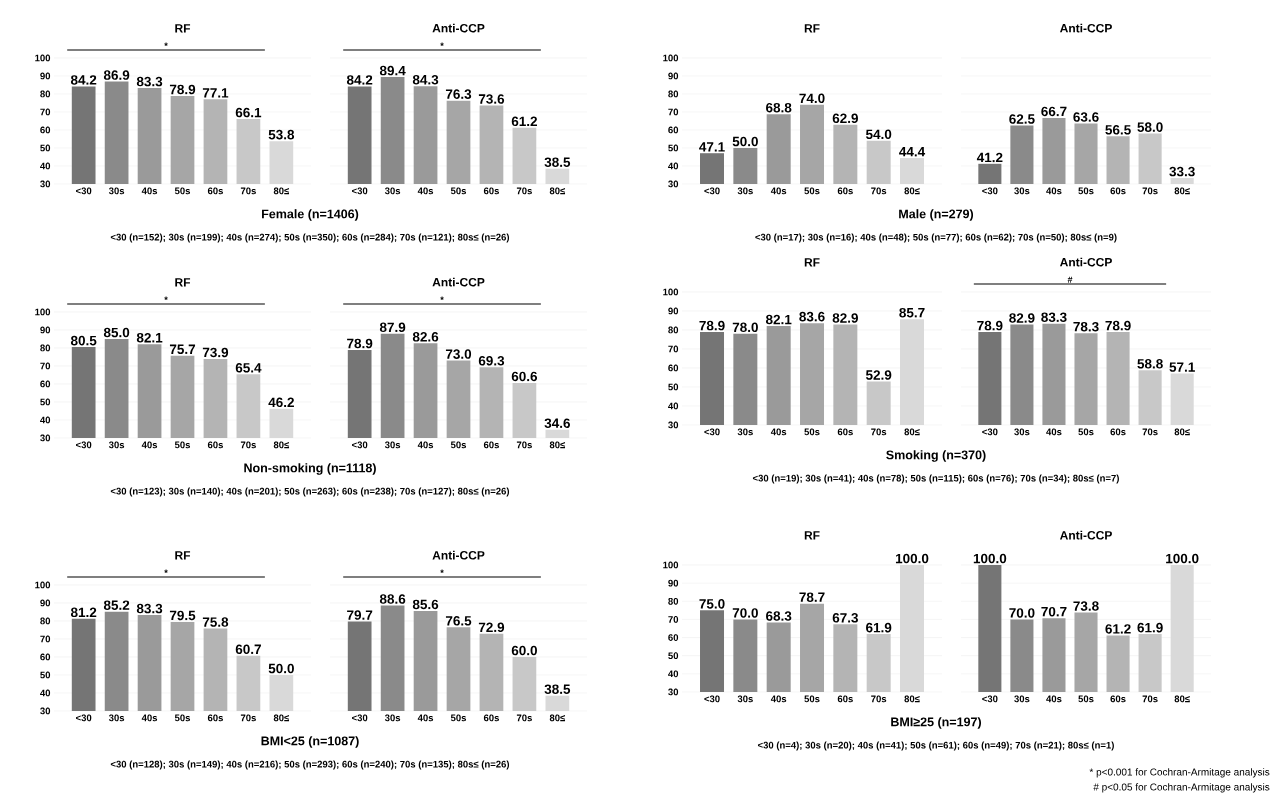  Describe the element at coordinates (116, 75) in the screenshot. I see `data-label: 86.9` at that location.